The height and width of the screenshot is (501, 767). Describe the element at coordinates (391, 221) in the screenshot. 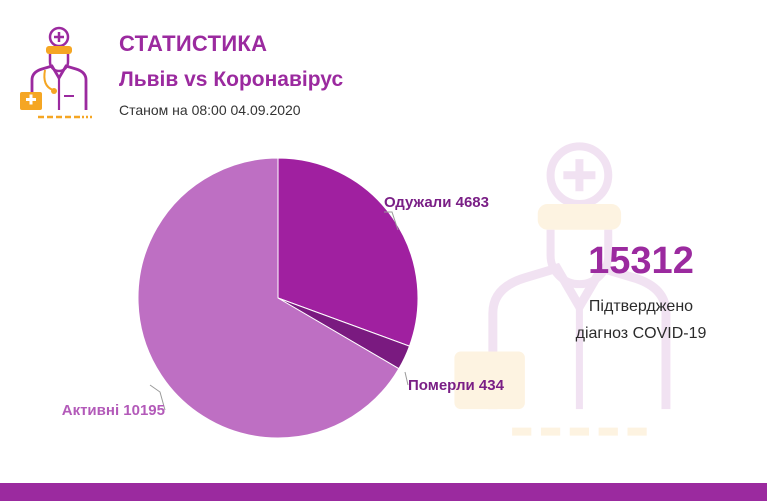

I see `label-recovered-leader-line` at that location.